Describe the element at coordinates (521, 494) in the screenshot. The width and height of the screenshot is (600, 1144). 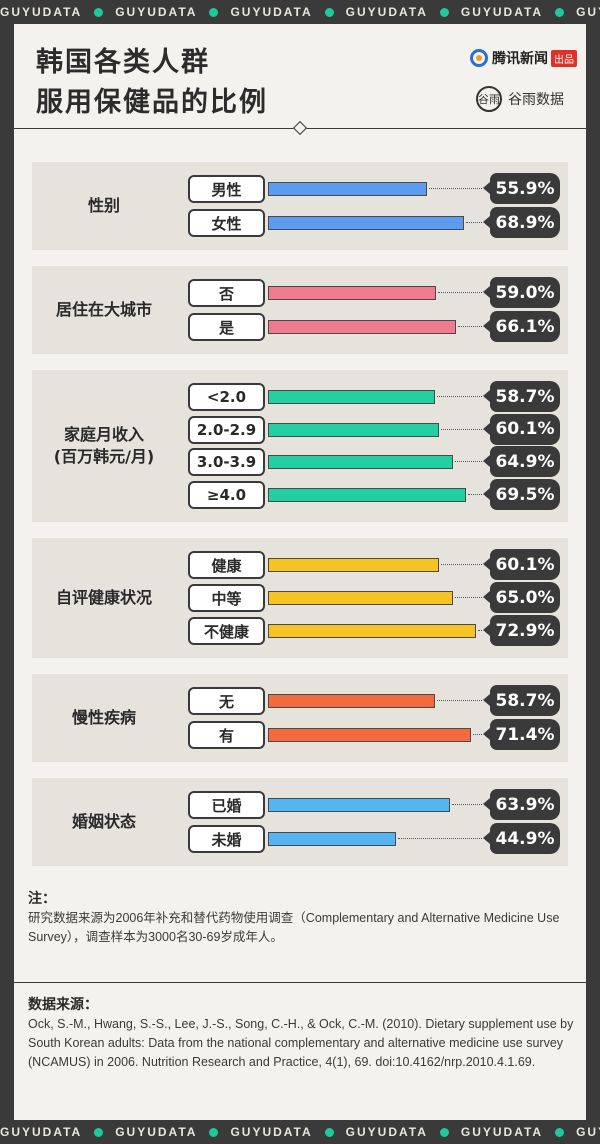
I see `value-label: 69.5%` at that location.